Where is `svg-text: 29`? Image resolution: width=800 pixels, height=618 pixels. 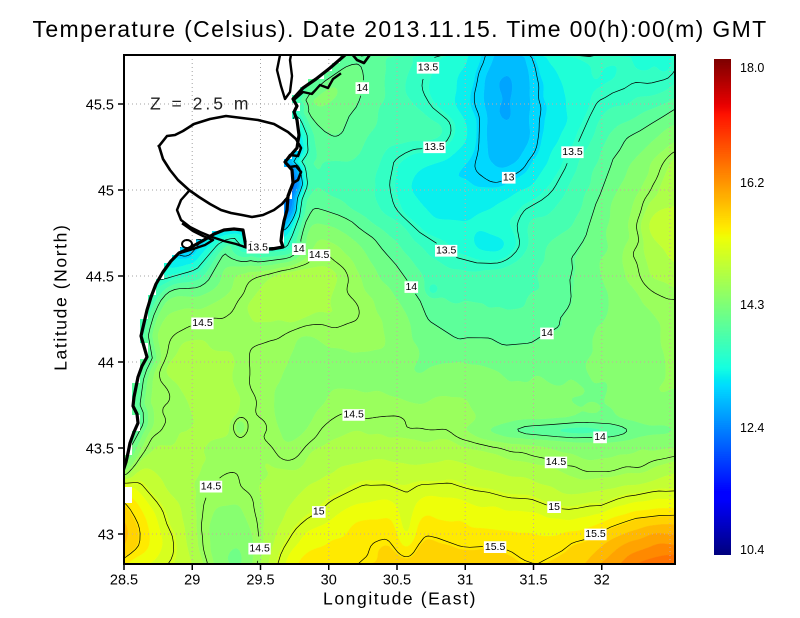 svg-text: 29 is located at coordinates (192, 581).